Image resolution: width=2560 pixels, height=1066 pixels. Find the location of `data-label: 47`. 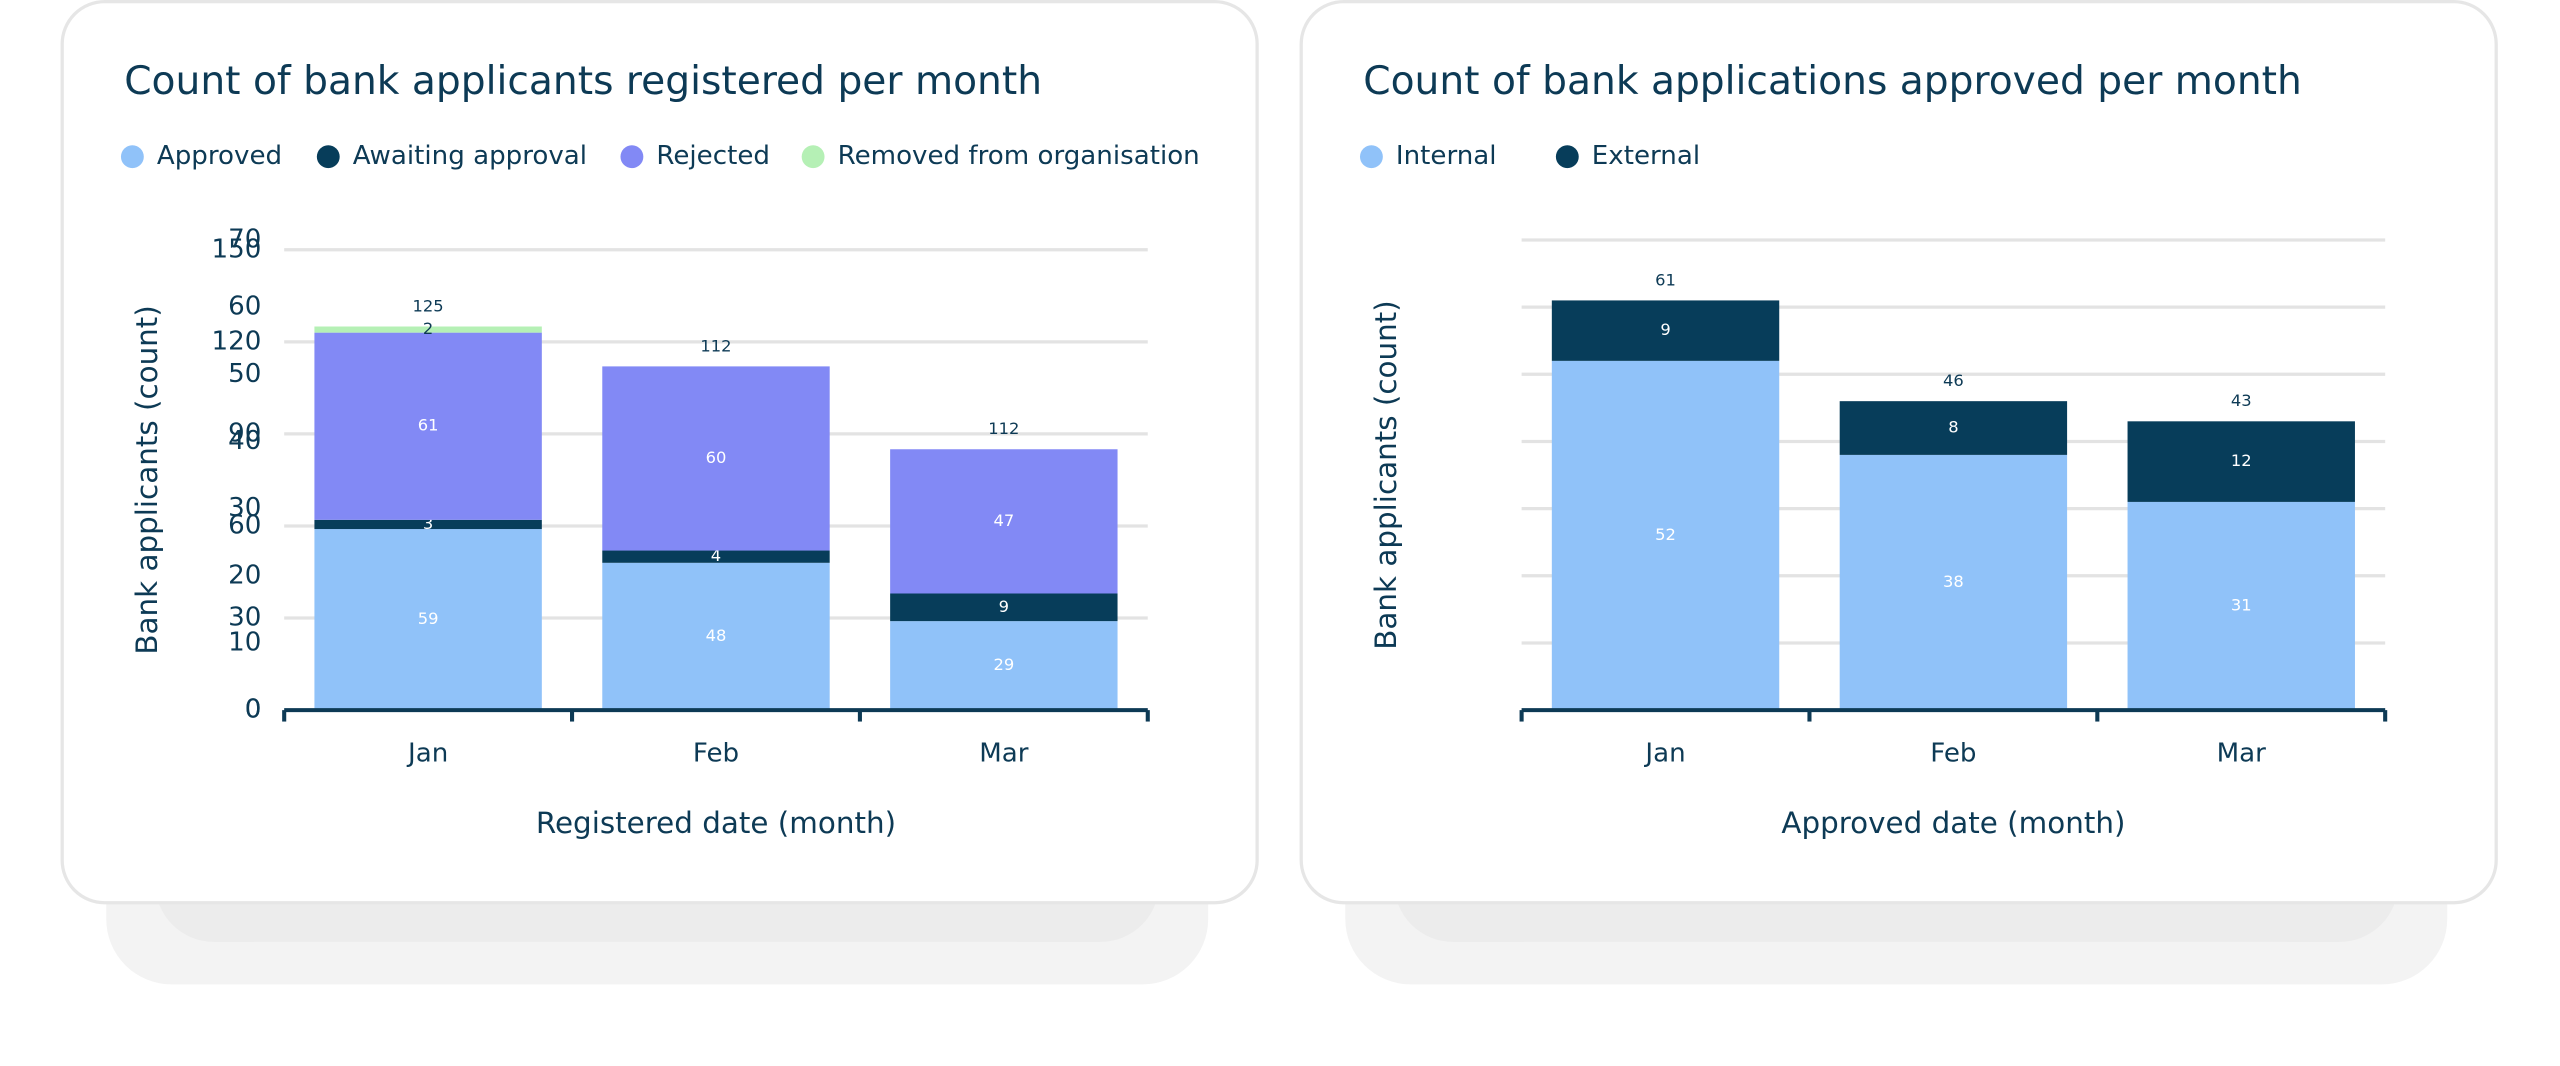

data-label: 47 is located at coordinates (1003, 520).